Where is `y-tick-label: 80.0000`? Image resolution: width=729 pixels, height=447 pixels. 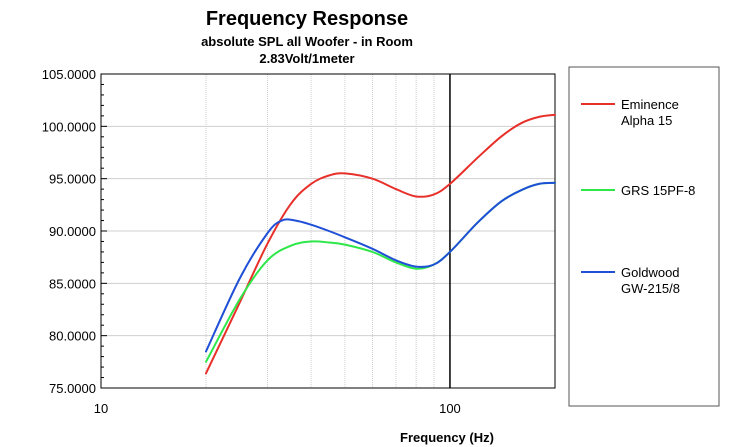 y-tick-label: 80.0000 is located at coordinates (72, 336).